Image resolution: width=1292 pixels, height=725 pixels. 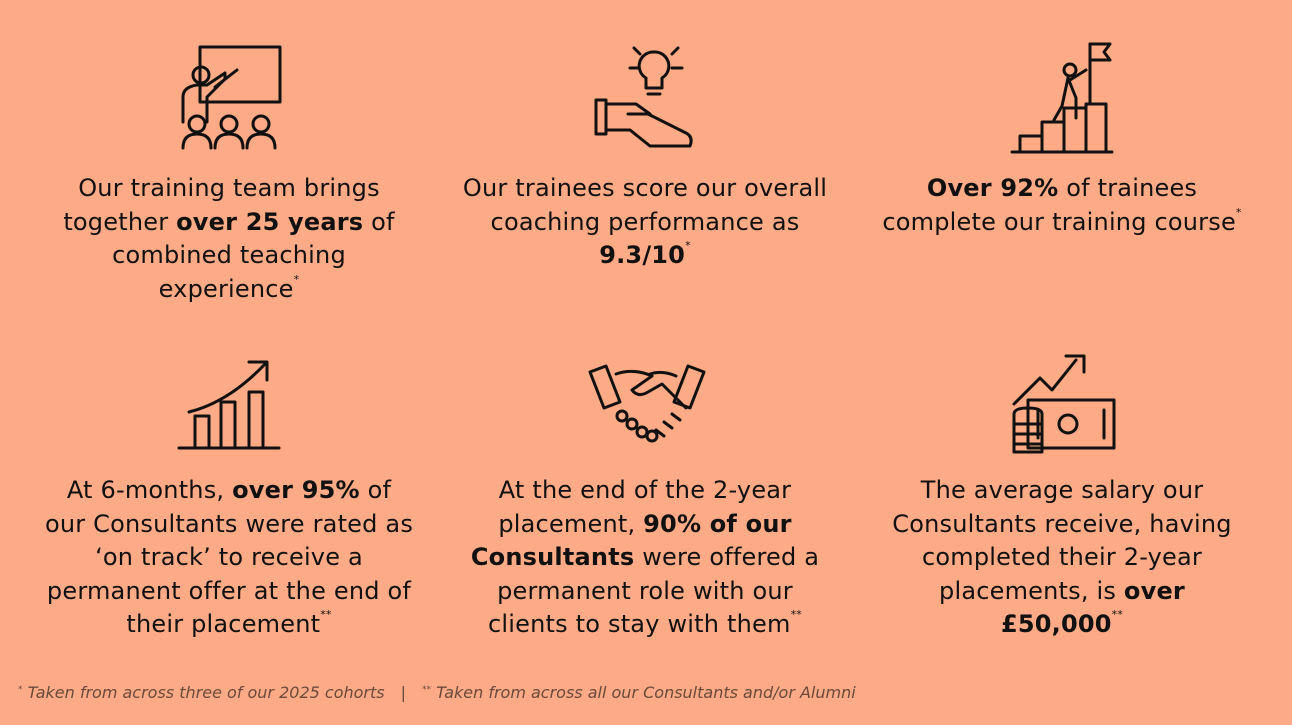 I want to click on growth-chart-icon, so click(x=229, y=405).